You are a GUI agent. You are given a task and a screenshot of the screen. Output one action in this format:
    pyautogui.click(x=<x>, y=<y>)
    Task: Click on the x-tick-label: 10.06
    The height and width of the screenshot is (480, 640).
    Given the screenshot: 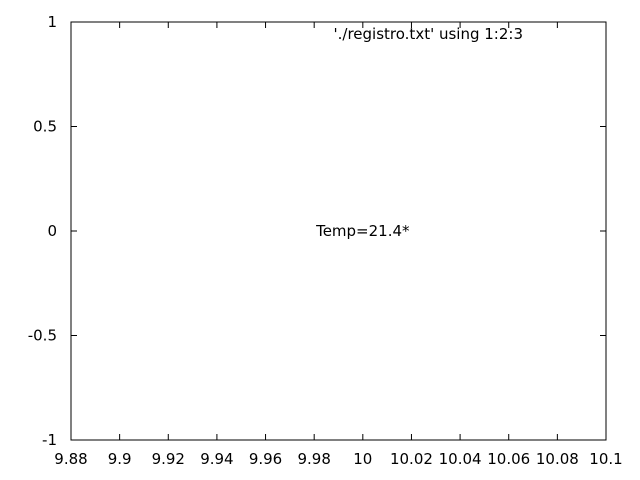 What is the action you would take?
    pyautogui.click(x=508, y=459)
    